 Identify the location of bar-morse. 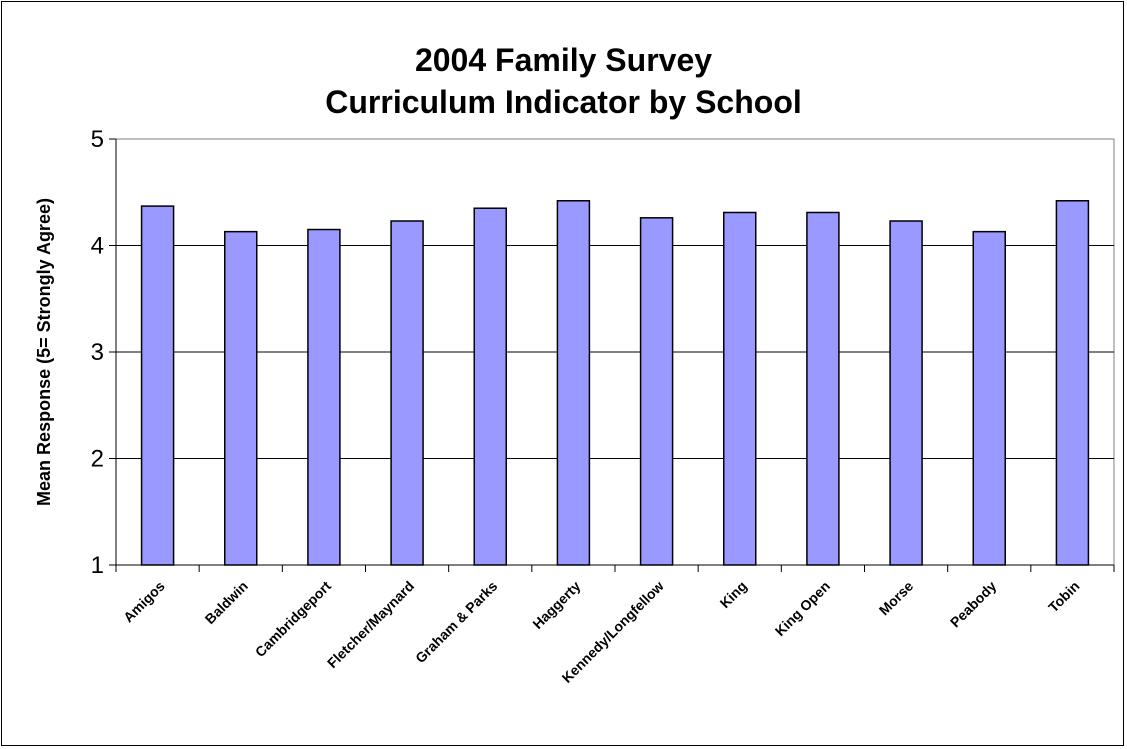
(906, 393).